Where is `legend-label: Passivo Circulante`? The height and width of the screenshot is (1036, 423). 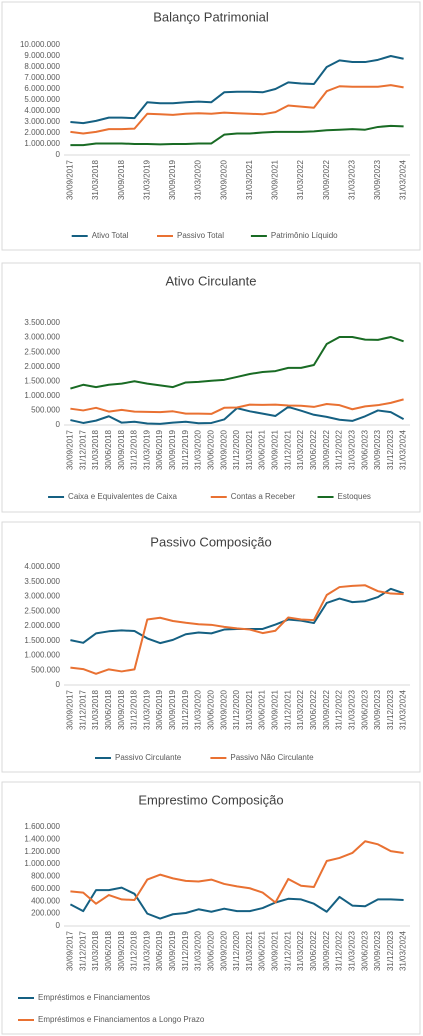
legend-label: Passivo Circulante is located at coordinates (148, 757).